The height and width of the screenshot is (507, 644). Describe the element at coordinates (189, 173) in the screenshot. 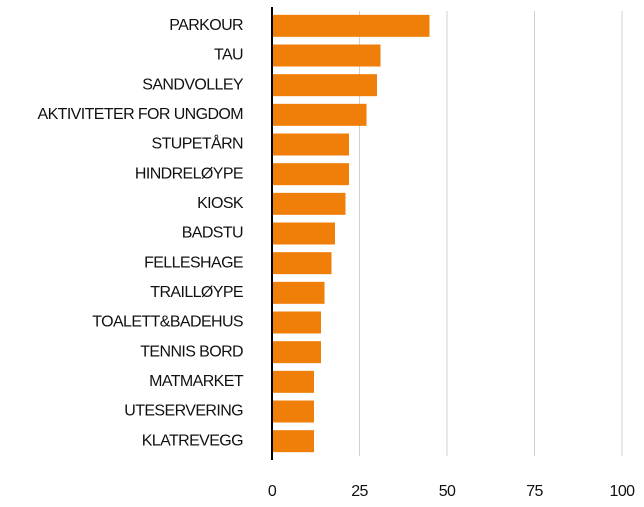

I see `y-tick-label: HINDRELØYPE` at that location.